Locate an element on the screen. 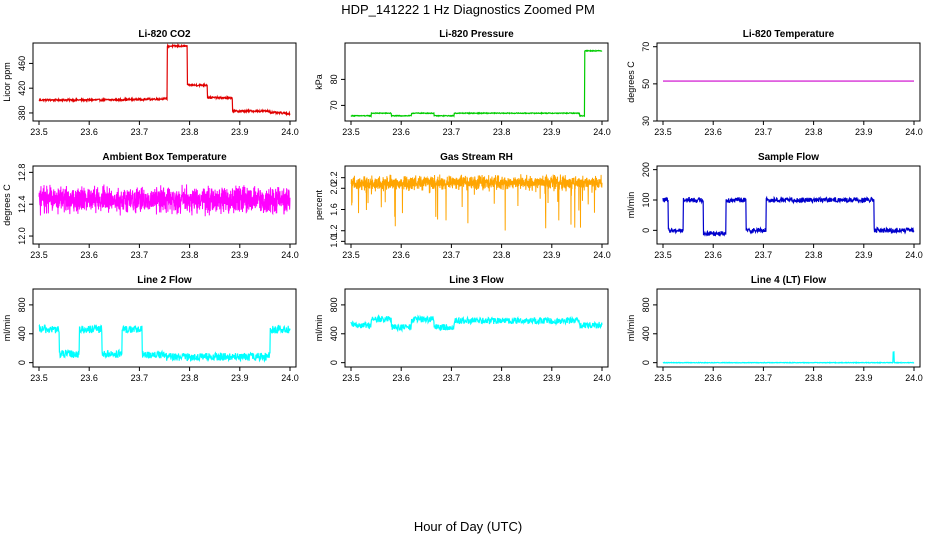 This screenshot has width=936, height=540. y-tick-label: 100 is located at coordinates (646, 199).